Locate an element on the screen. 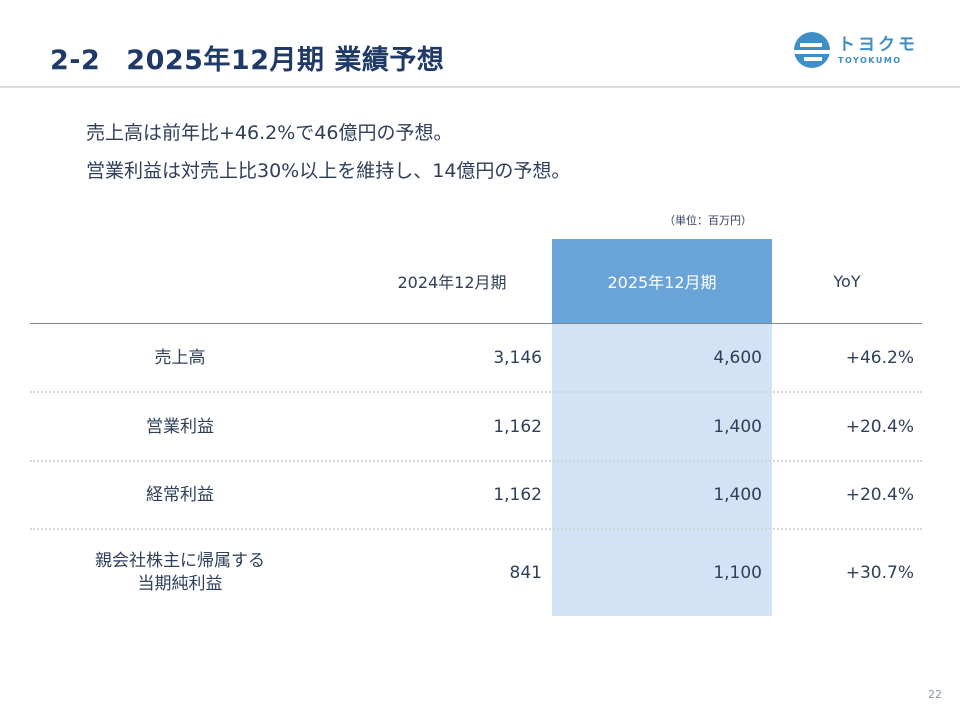 Image resolution: width=960 pixels, height=720 pixels. row-current-value: 4,600 is located at coordinates (737, 358).